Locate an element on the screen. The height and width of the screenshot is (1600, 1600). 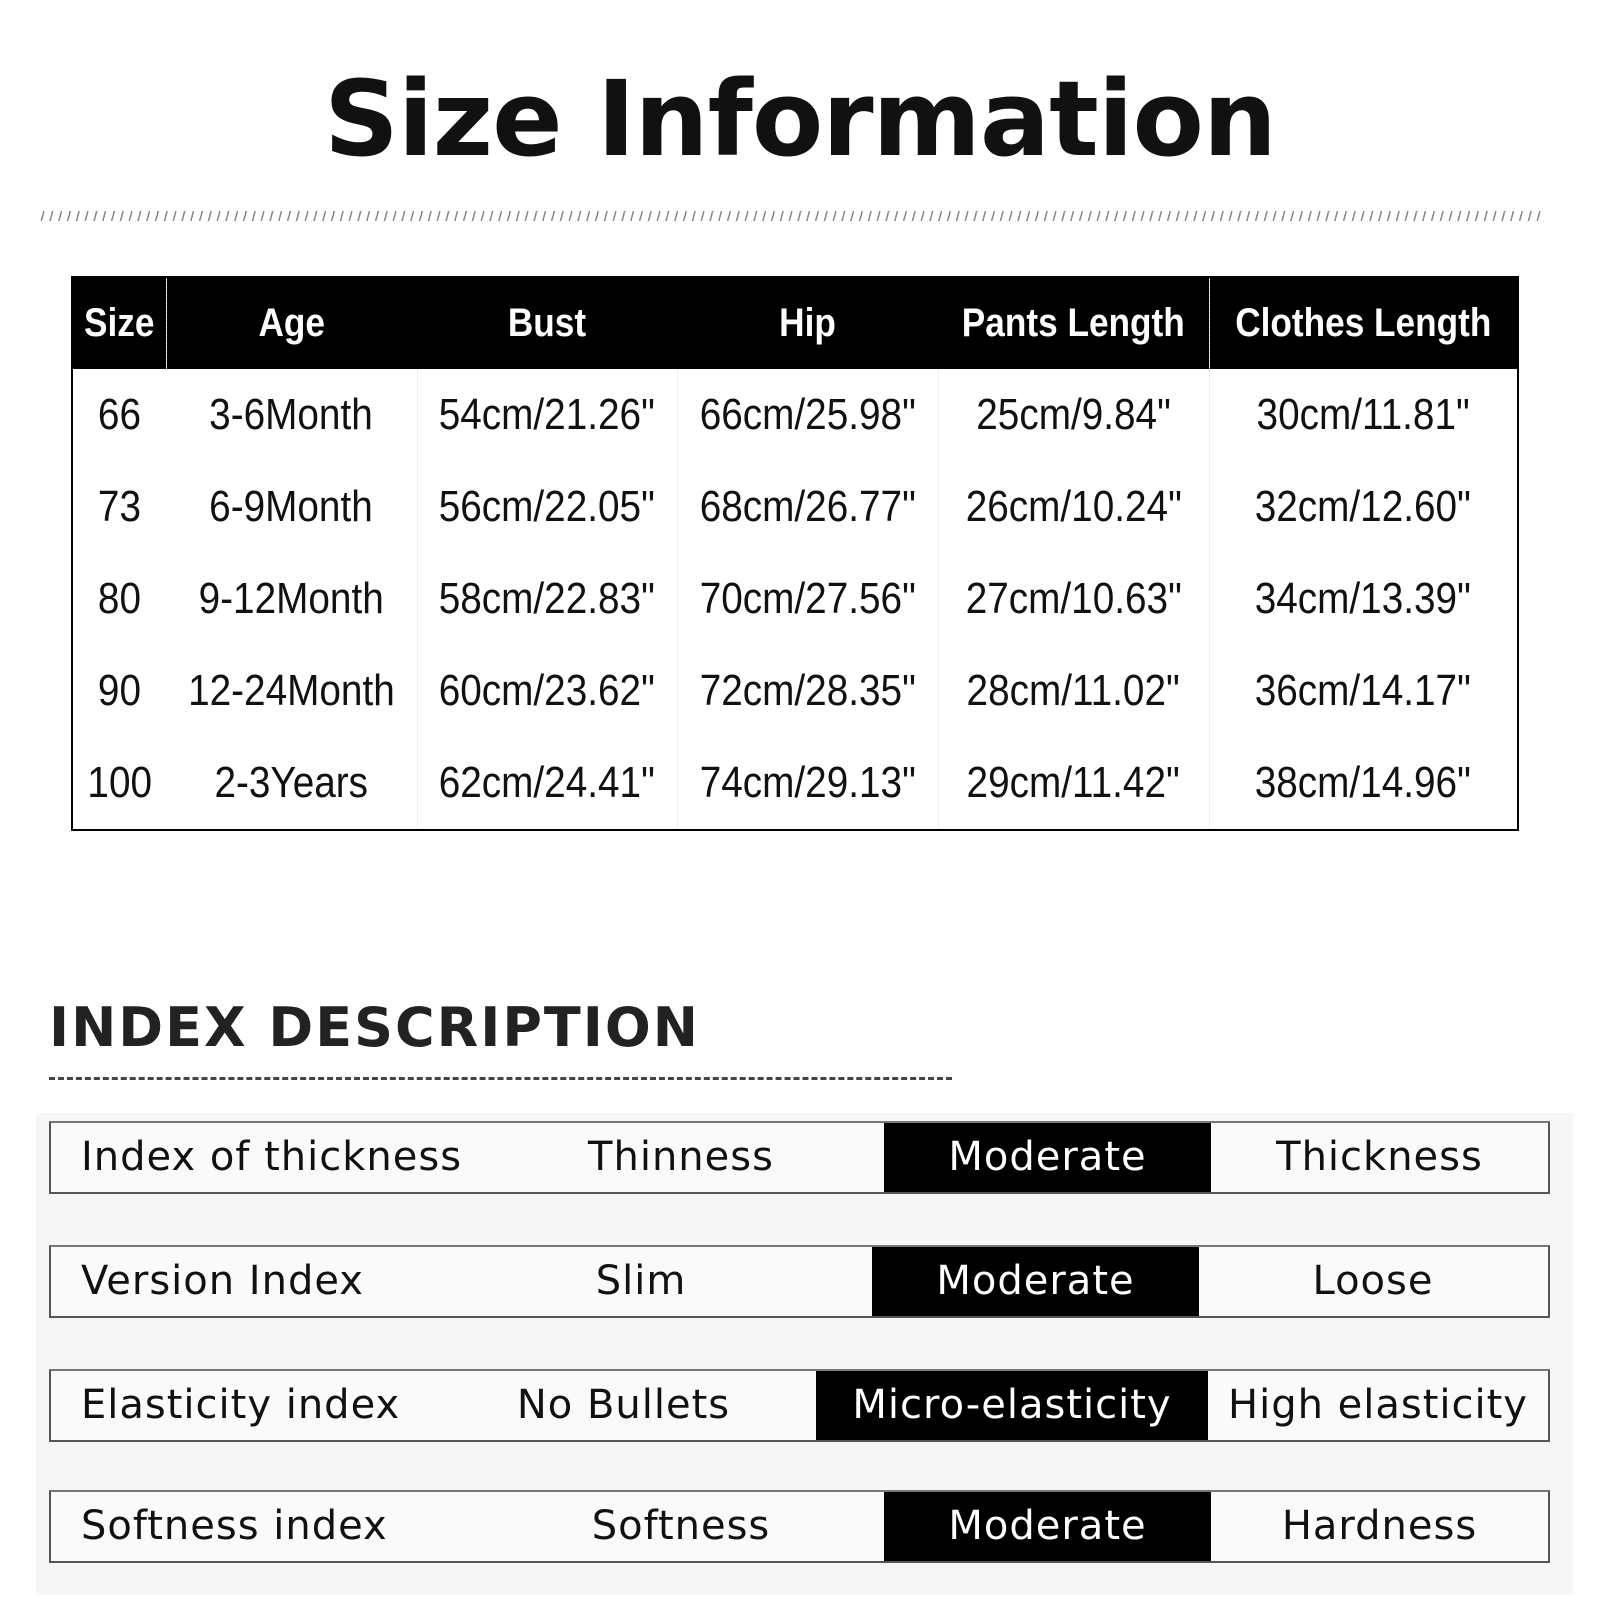
index-label: Elasticity index is located at coordinates (241, 1405).